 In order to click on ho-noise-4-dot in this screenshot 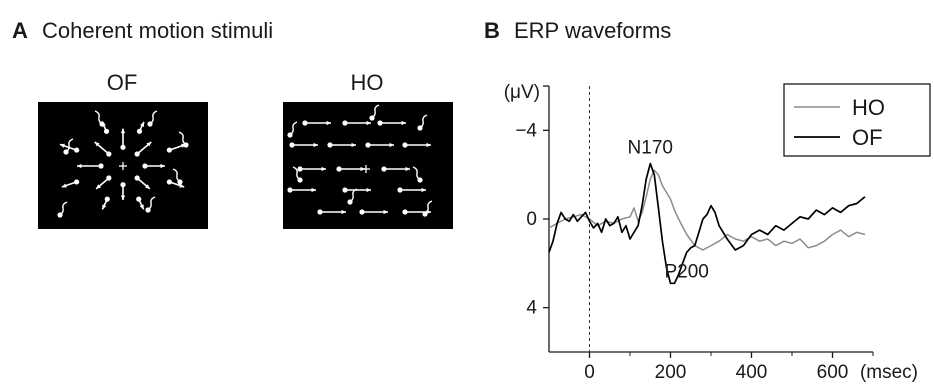, I will do `click(350, 202)`.